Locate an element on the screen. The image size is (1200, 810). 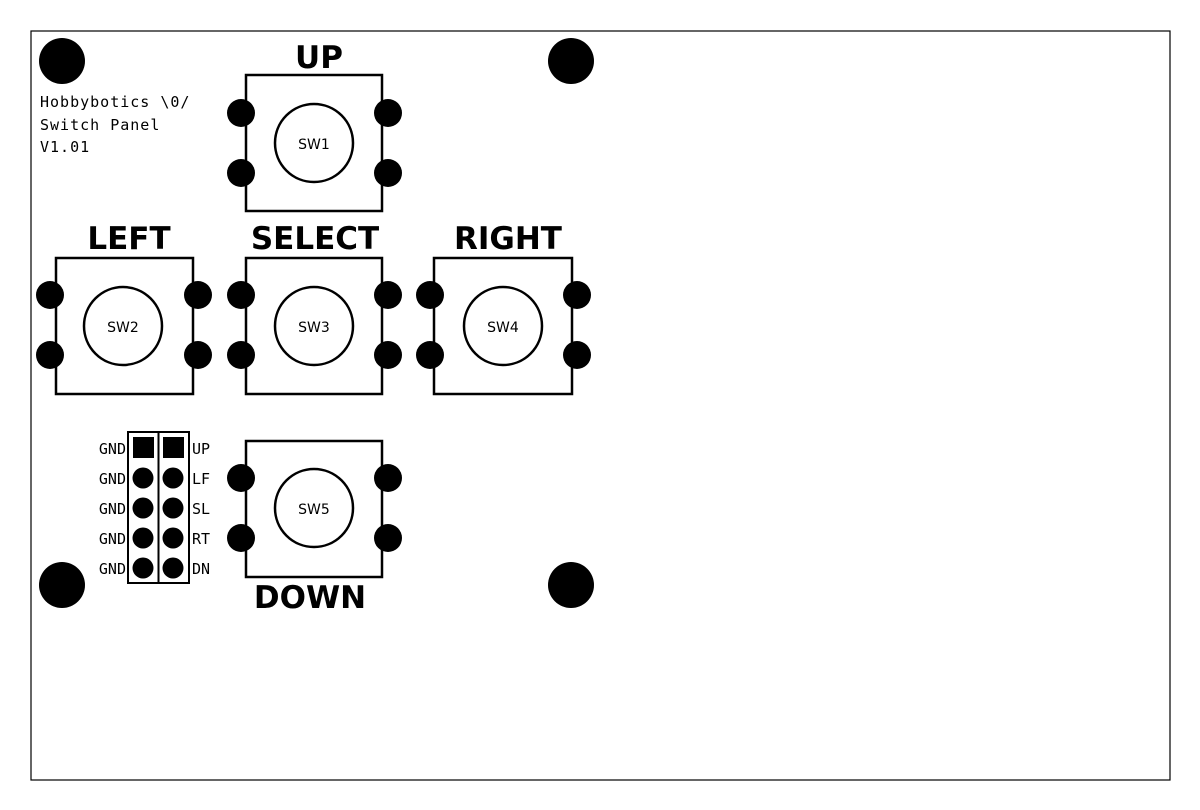
board-title-line: Switch Panel is located at coordinates (100, 125).